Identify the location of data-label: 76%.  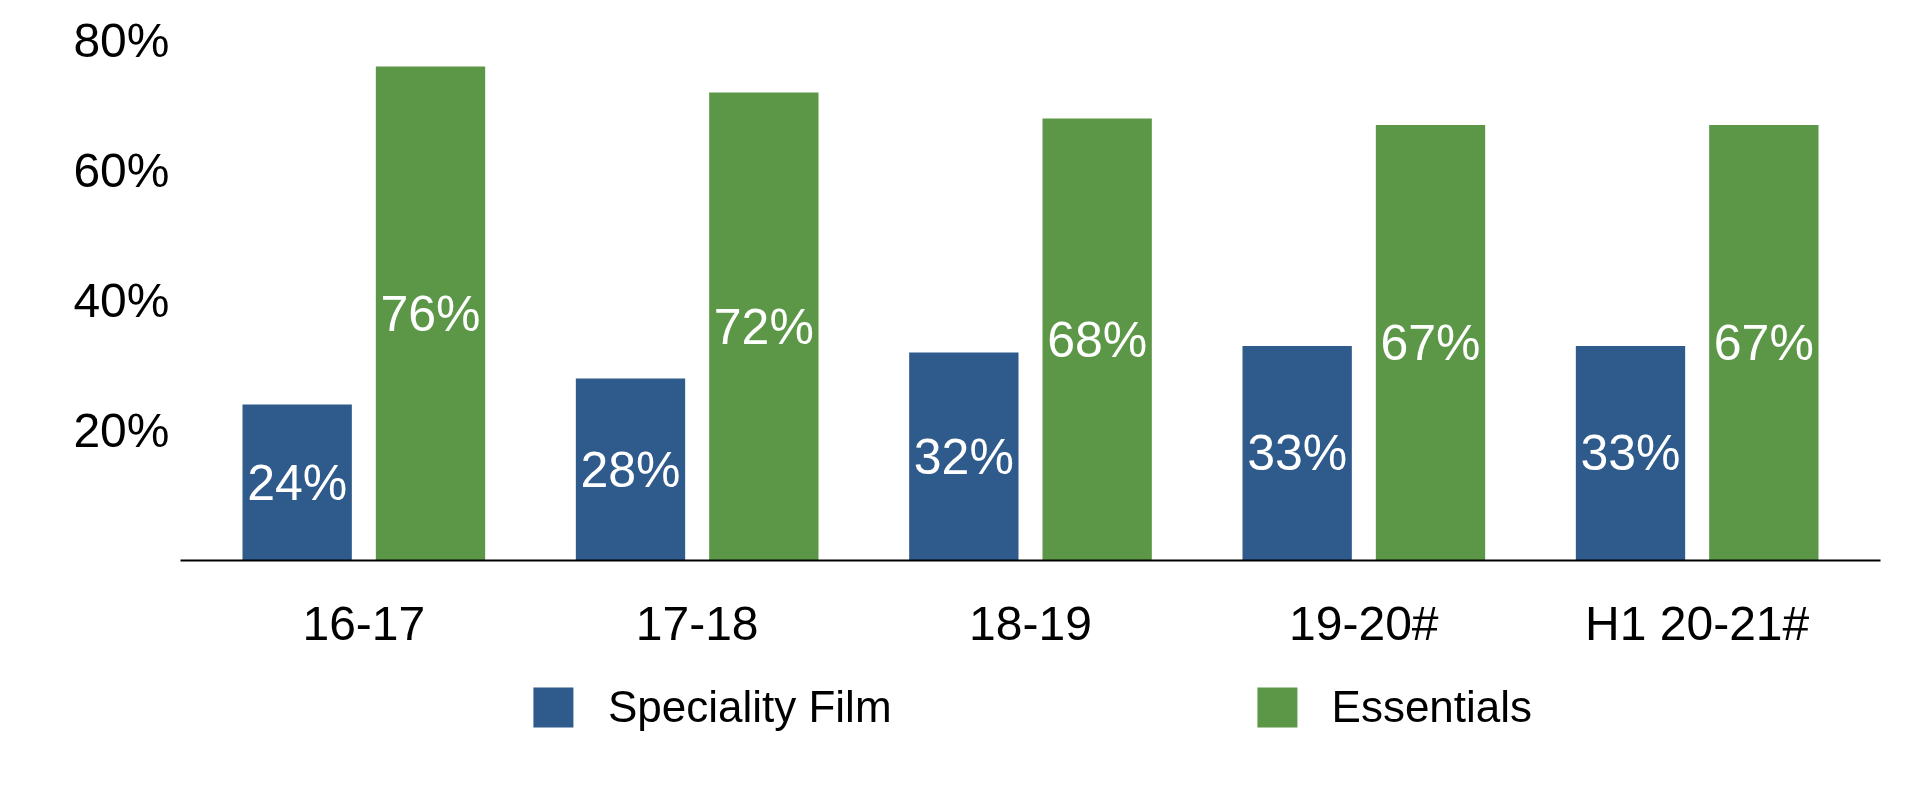
(430, 313).